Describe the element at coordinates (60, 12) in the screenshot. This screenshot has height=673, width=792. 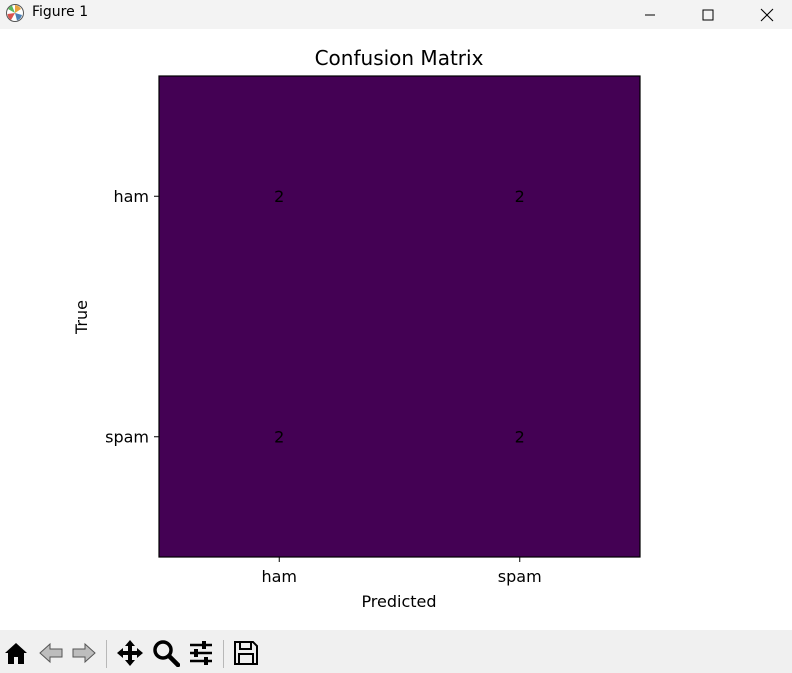
I see `window-title: Figure 1` at that location.